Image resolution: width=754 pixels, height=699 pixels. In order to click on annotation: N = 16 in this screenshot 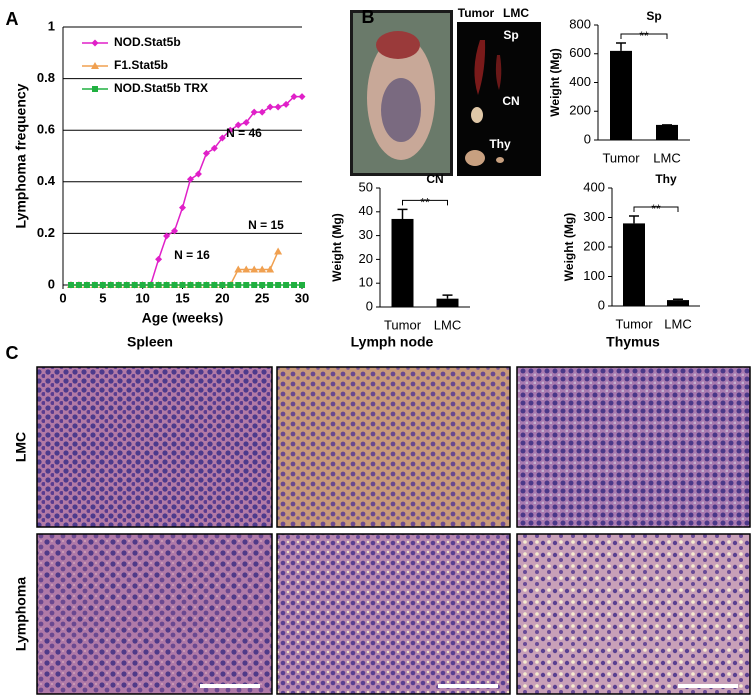, I will do `click(192, 255)`.